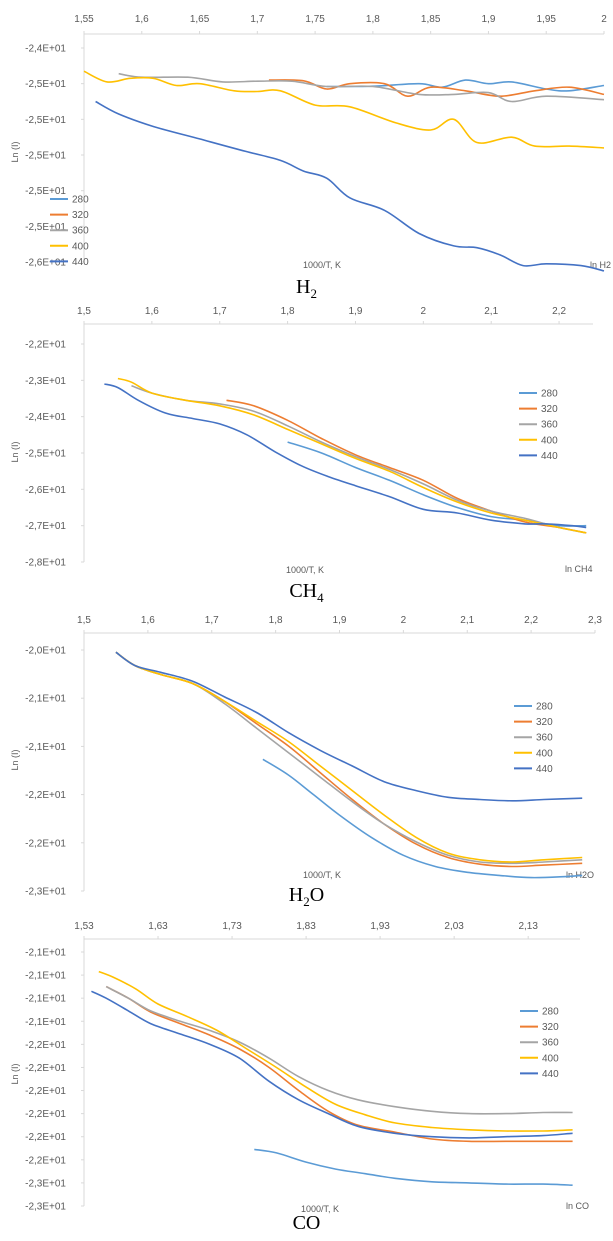 This screenshot has height=1241, width=613. What do you see at coordinates (454, 926) in the screenshot?
I see `x-tick-label: 2,03` at bounding box center [454, 926].